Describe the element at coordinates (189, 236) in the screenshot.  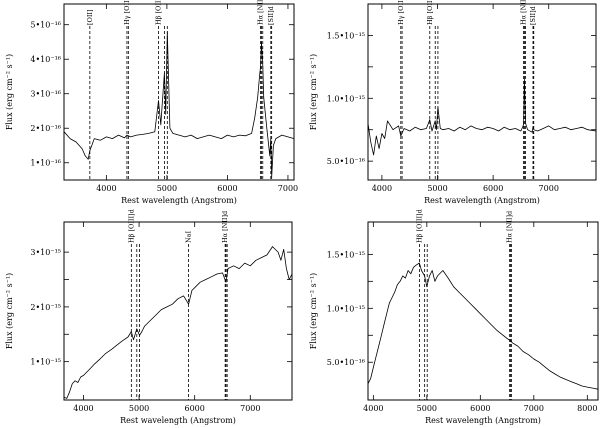
I see `emission-line-label: NaI` at that location.